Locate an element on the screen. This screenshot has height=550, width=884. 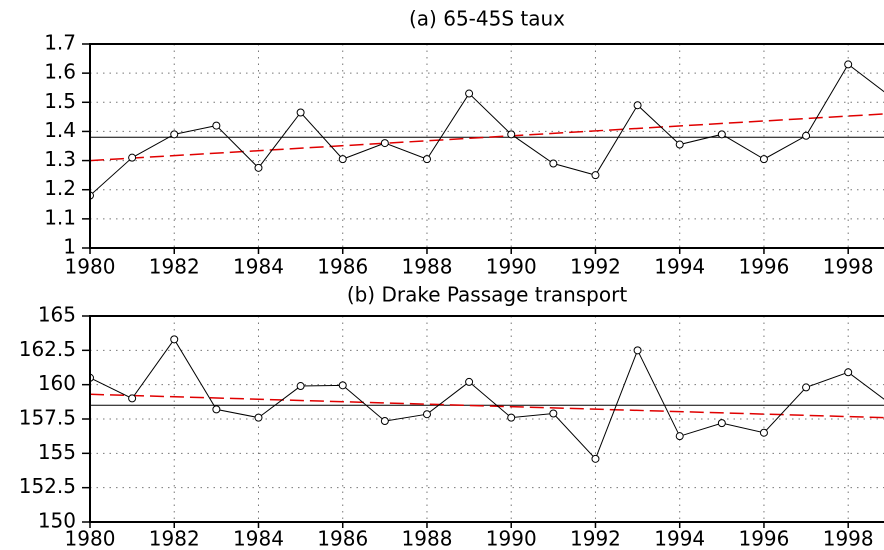
y-tick-label: 162.5 is located at coordinates (47, 349).